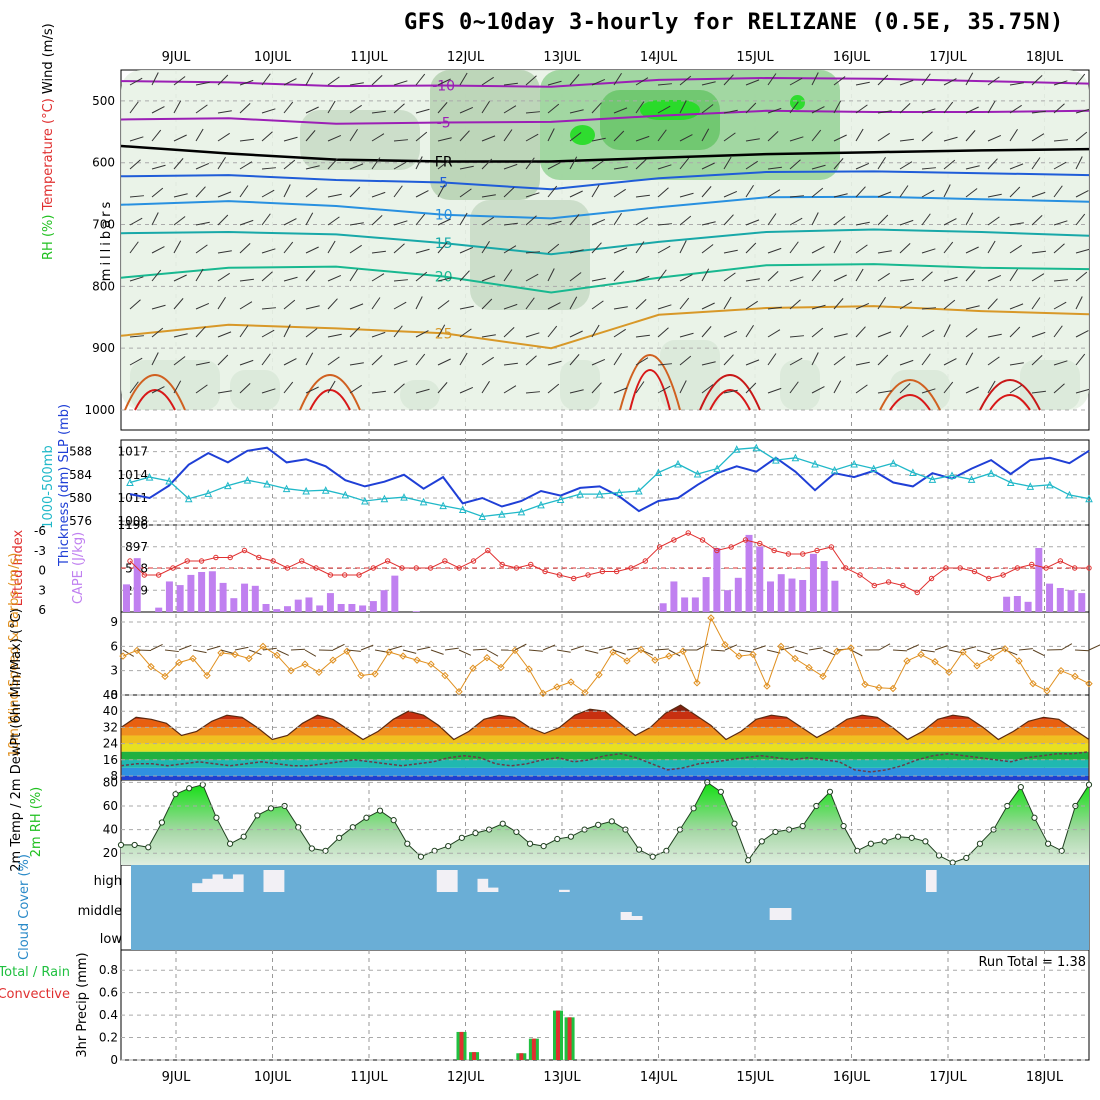 The height and width of the screenshot is (1100, 1100). Describe the element at coordinates (114, 695) in the screenshot. I see `wind-tick-label: 0` at that location.